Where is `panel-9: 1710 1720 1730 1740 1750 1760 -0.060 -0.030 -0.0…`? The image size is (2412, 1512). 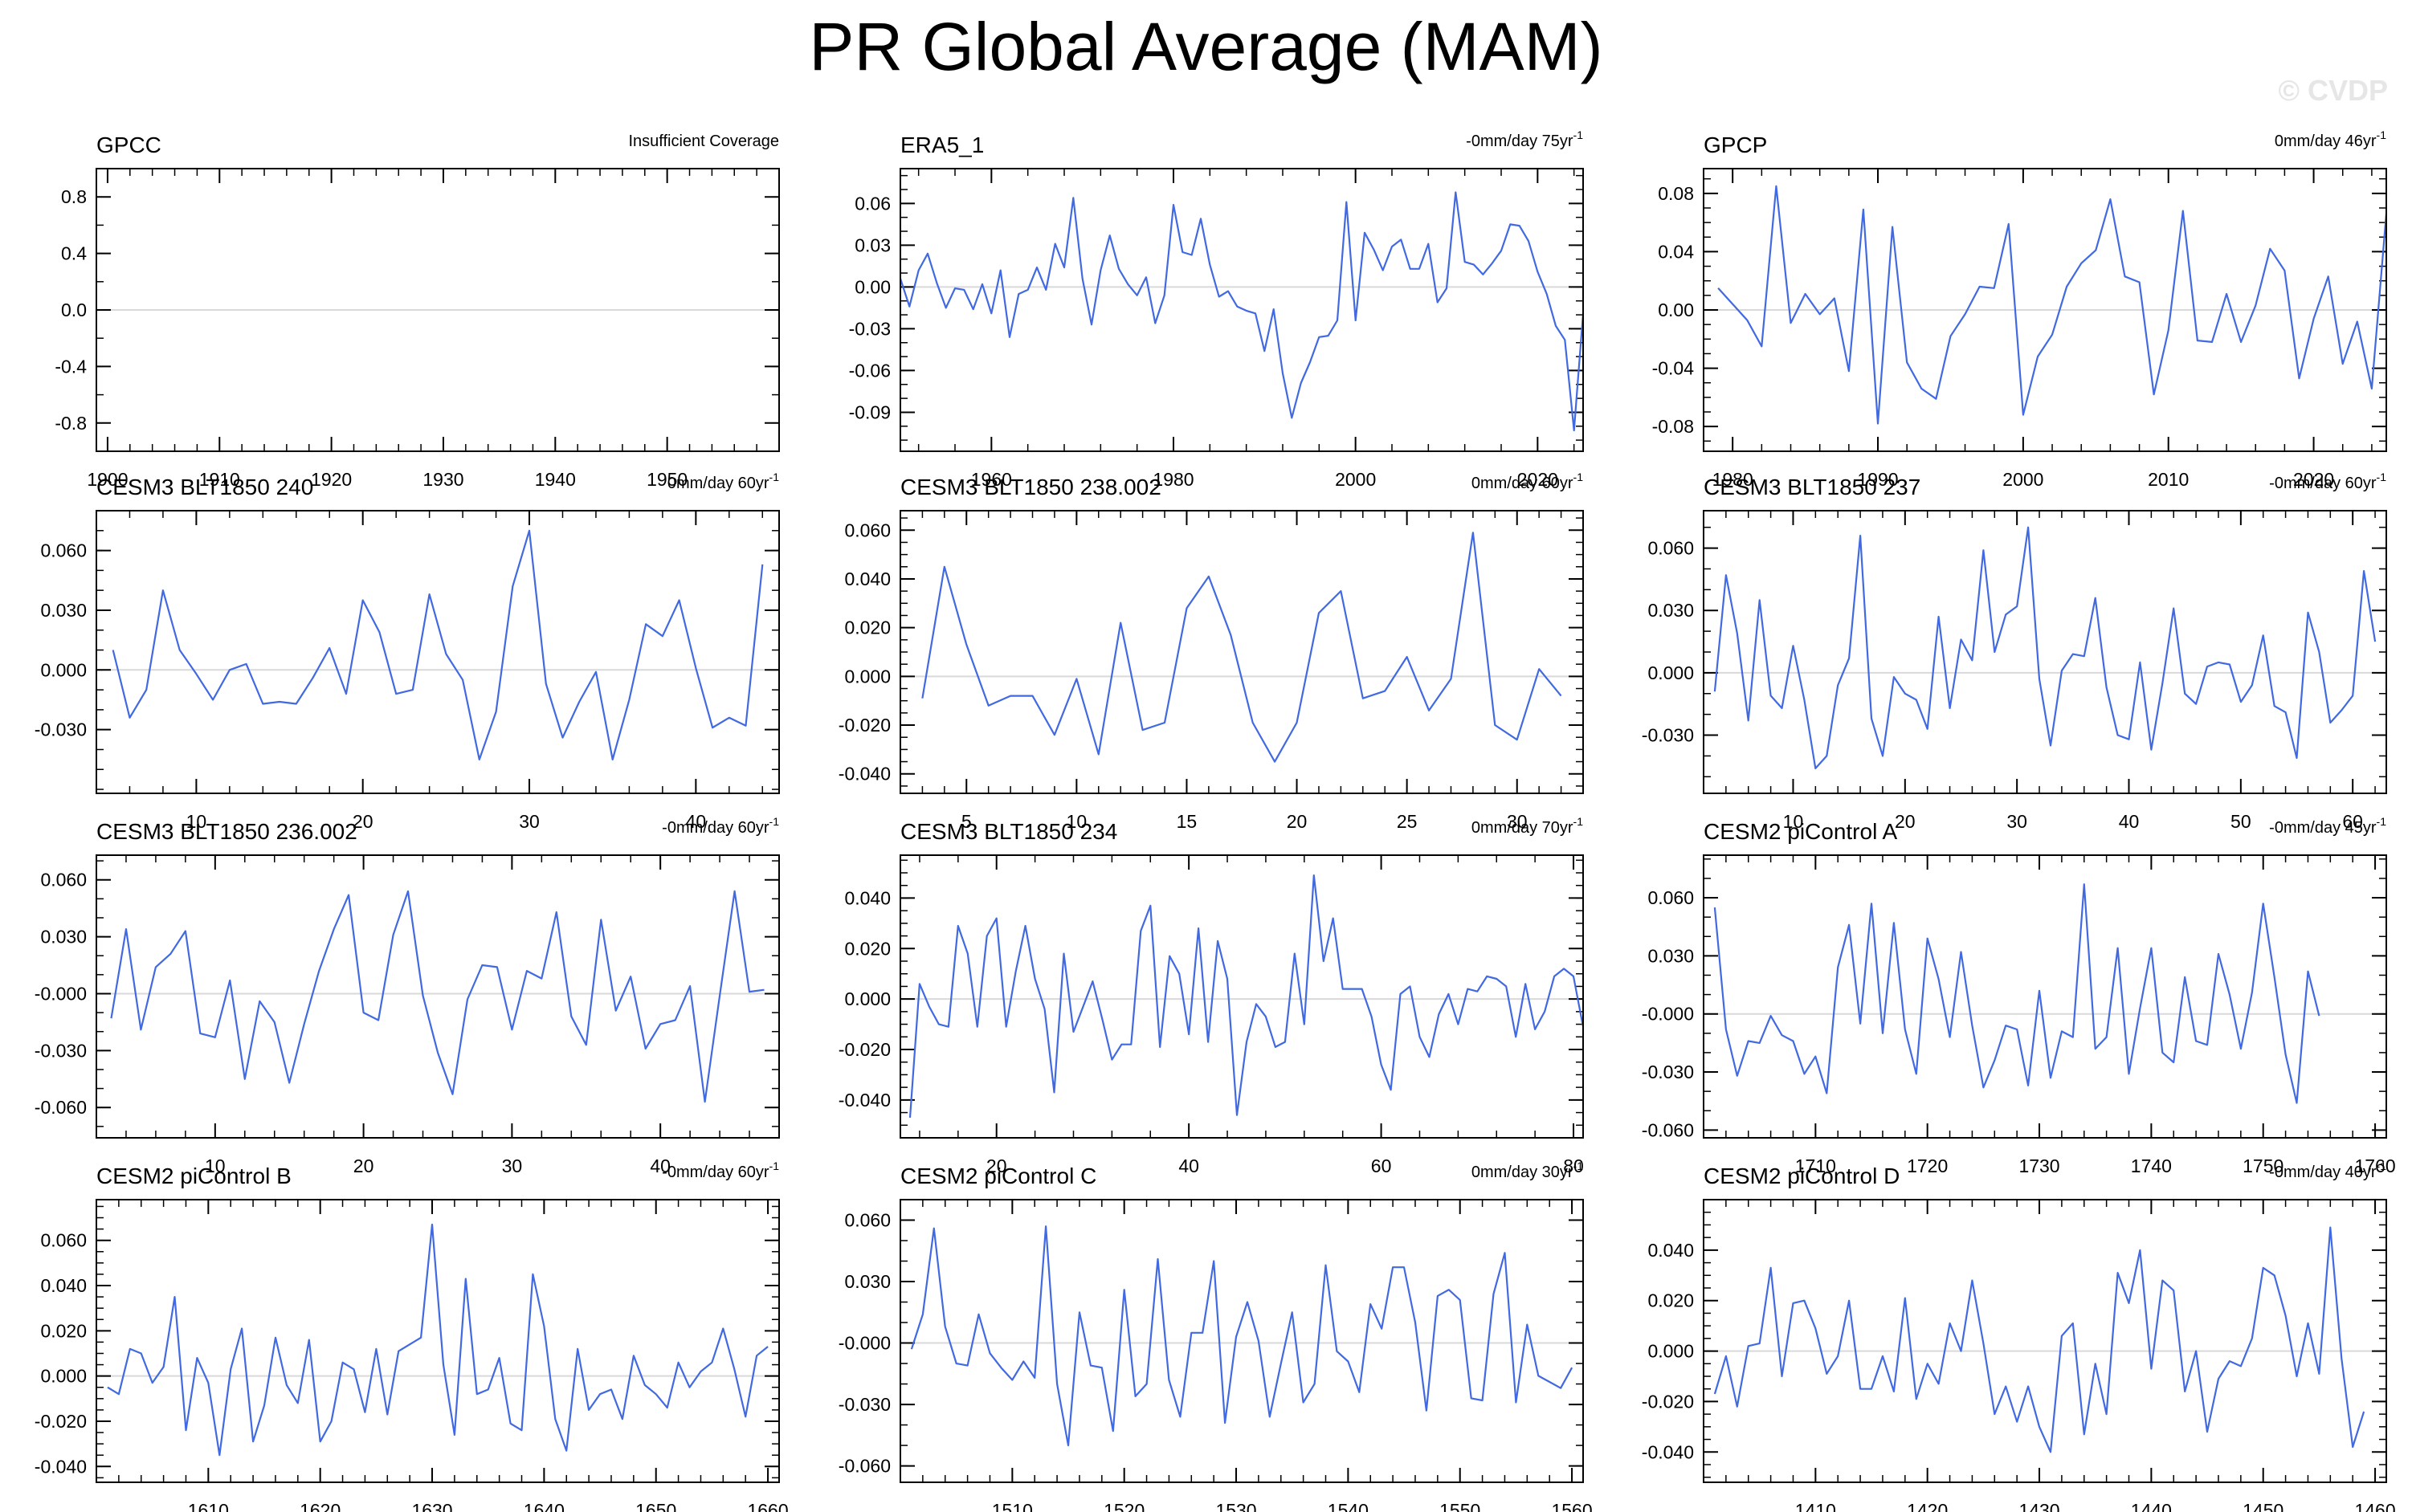 panel-9: 1710 1720 1730 1740 1750 1760 -0.060 -0.030 -0.0… is located at coordinates (2019, 995).